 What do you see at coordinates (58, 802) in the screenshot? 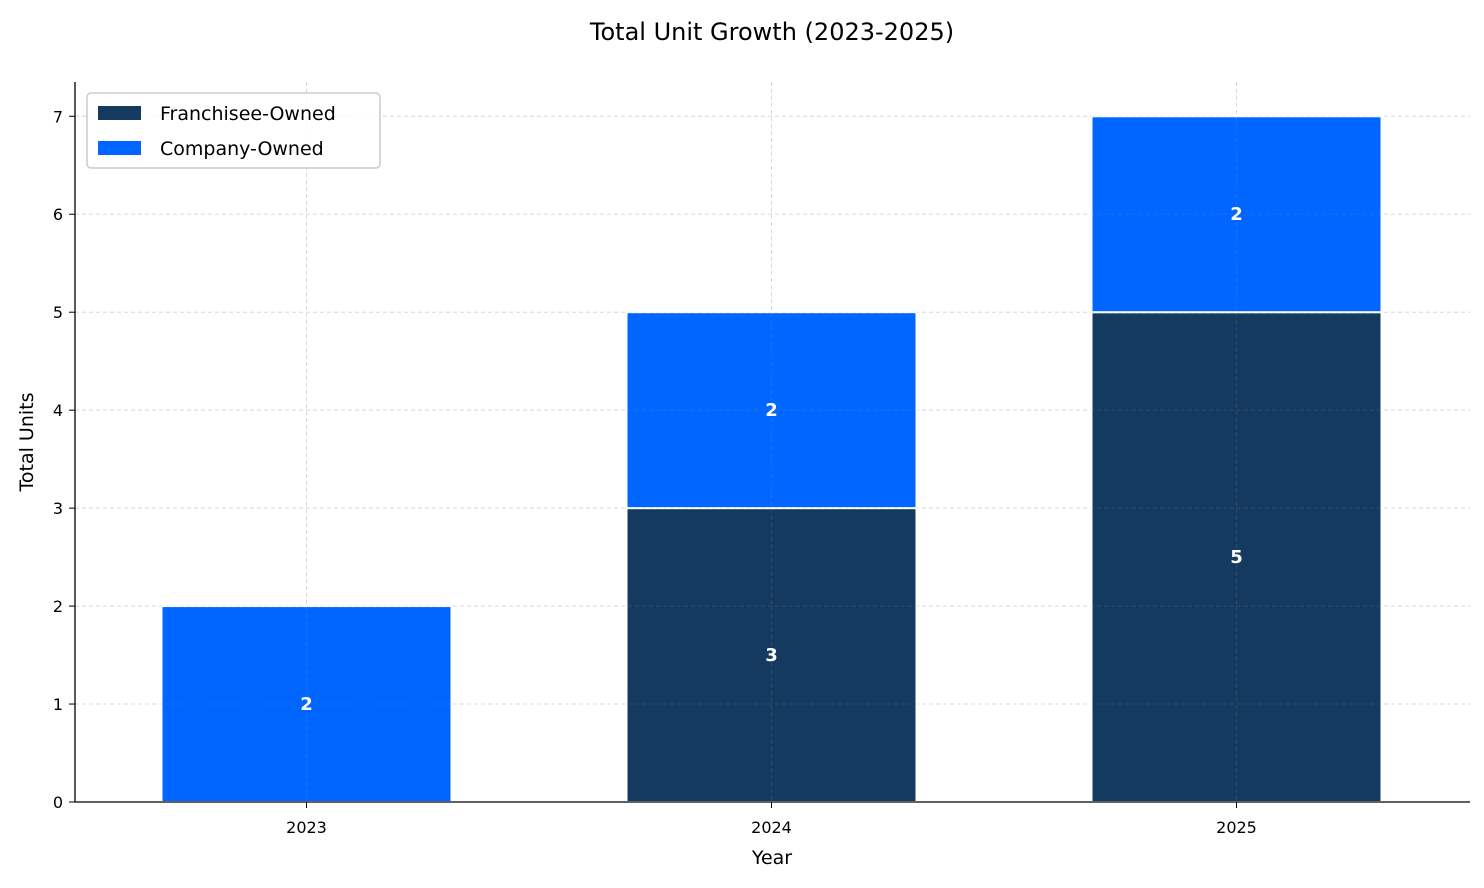
I see `y-tick-label: 0` at bounding box center [58, 802].